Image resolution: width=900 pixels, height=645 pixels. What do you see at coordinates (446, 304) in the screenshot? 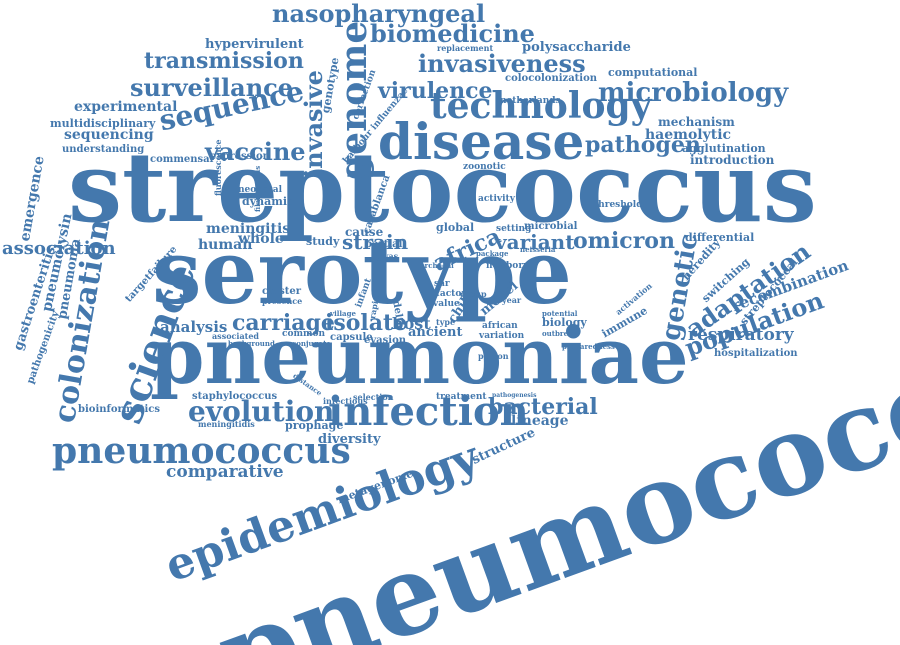
I see `word: value` at bounding box center [446, 304].